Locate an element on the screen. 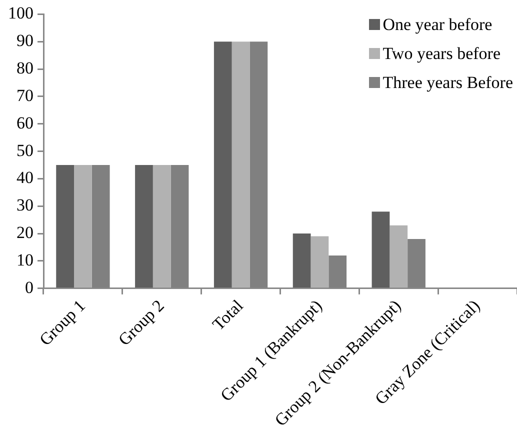  legend-label: Two years before is located at coordinates (441, 54).